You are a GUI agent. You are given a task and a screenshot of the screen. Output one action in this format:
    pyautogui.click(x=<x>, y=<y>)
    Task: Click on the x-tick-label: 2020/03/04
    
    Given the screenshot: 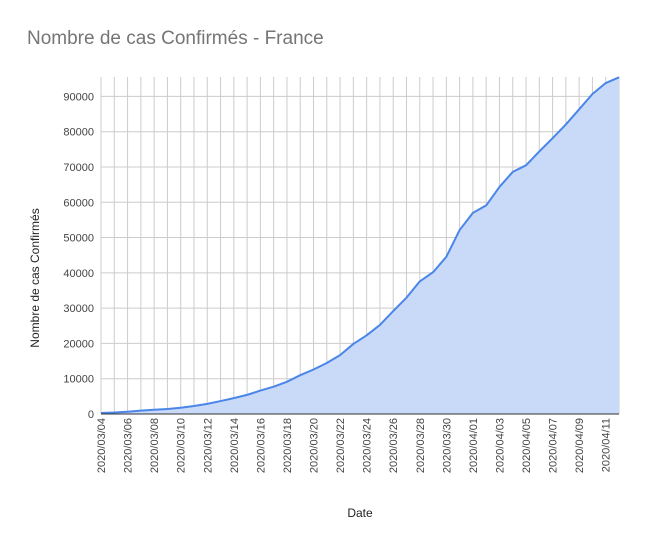 What is the action you would take?
    pyautogui.click(x=102, y=445)
    